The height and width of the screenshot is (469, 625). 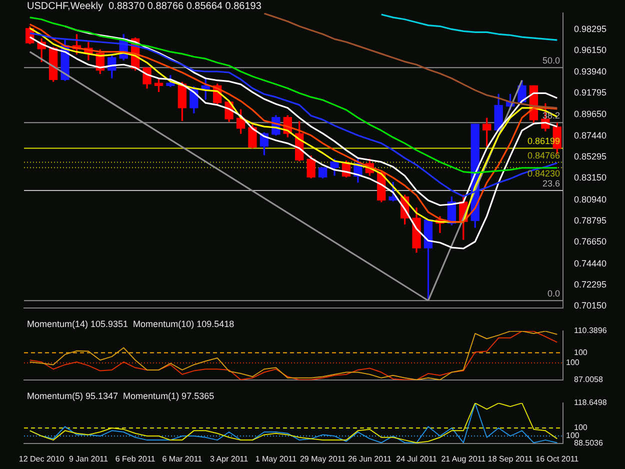 What do you see at coordinates (41, 459) in the screenshot?
I see `x-tick-label: 12 Dec 2010` at bounding box center [41, 459].